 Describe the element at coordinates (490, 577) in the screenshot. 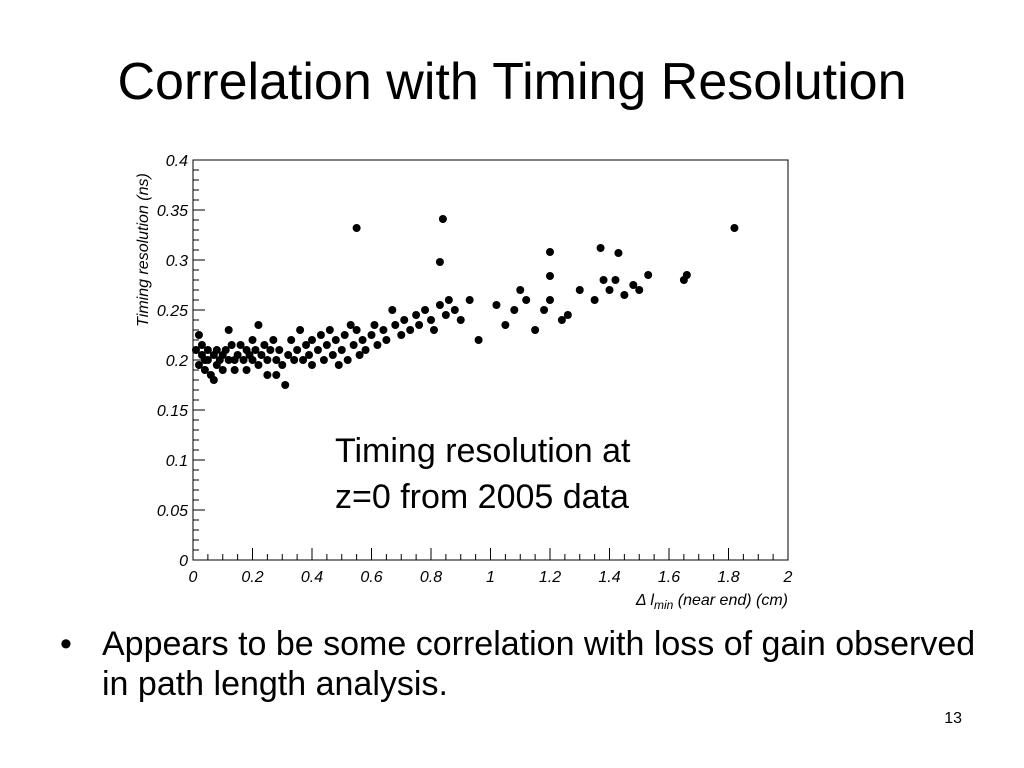

I see `x-tick-label: 1` at that location.